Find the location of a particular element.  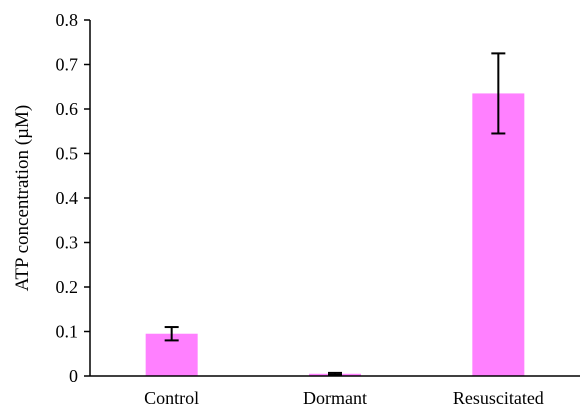

y-tick-label: 0.4 is located at coordinates (67, 198).